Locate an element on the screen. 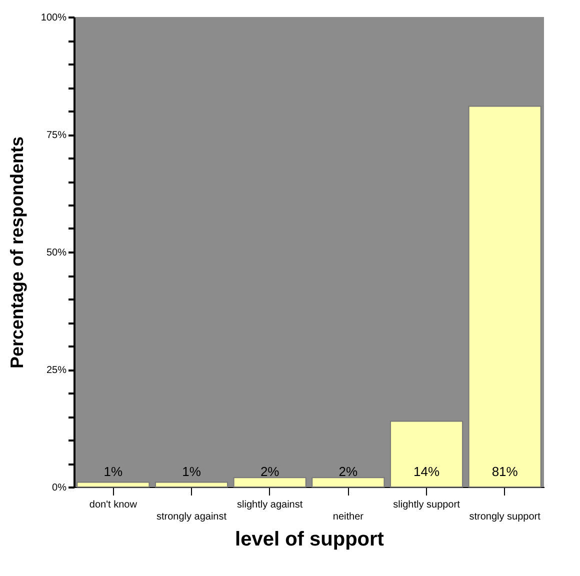 This screenshot has width=580, height=576. x-tick-label: slightly support is located at coordinates (426, 505).